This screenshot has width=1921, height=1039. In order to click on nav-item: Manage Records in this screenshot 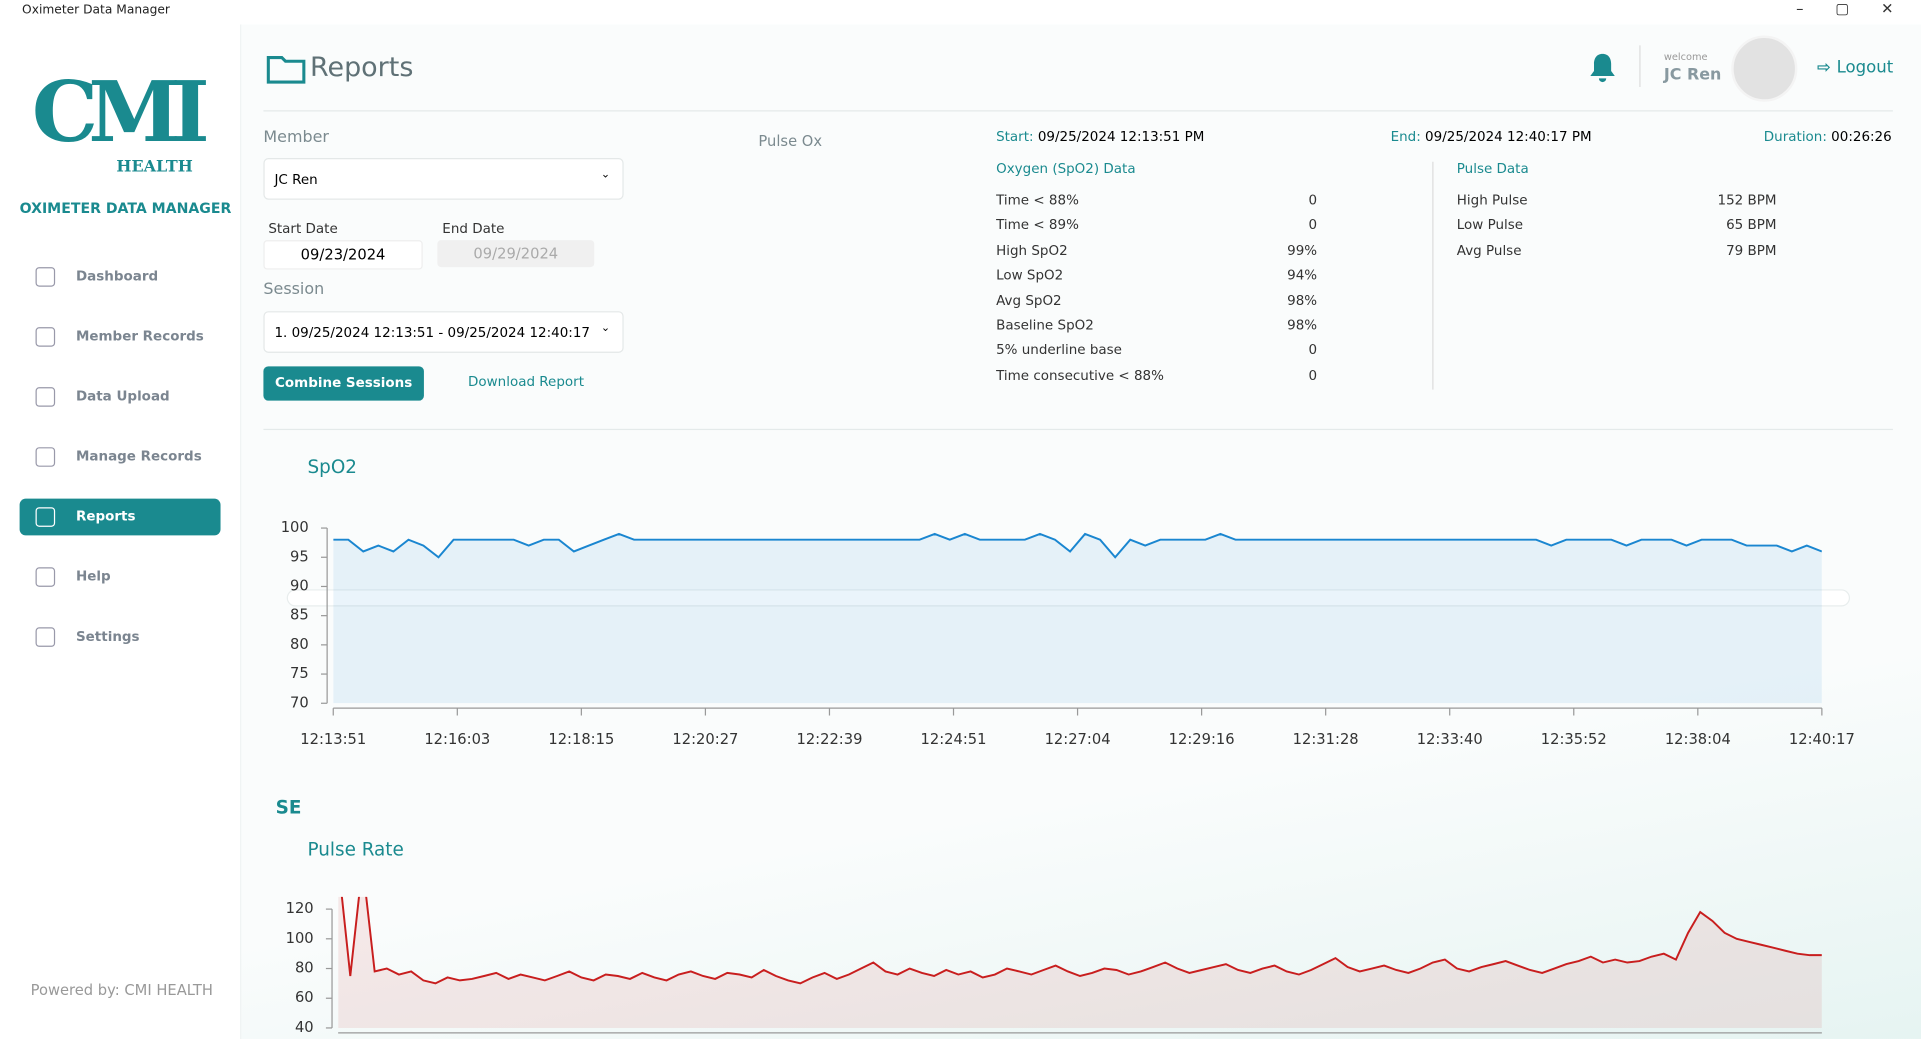, I will do `click(120, 457)`.